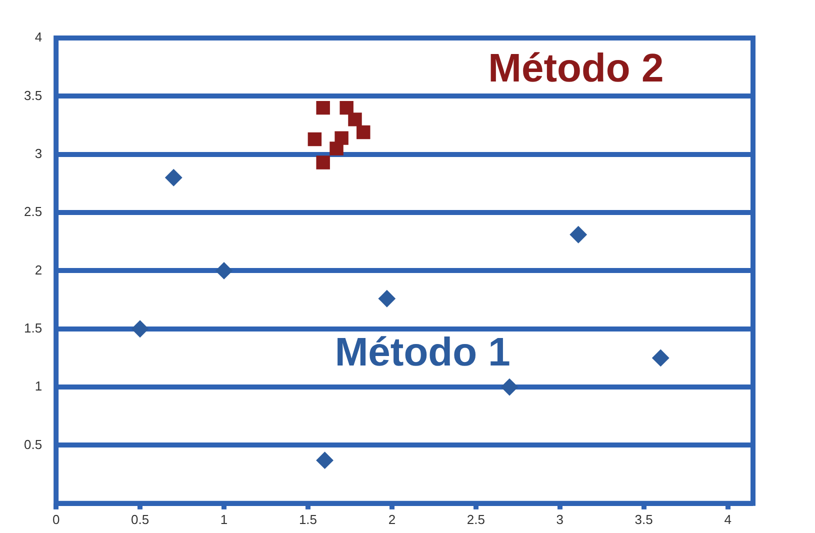  Describe the element at coordinates (38, 386) in the screenshot. I see `y-tick-label: 1` at that location.